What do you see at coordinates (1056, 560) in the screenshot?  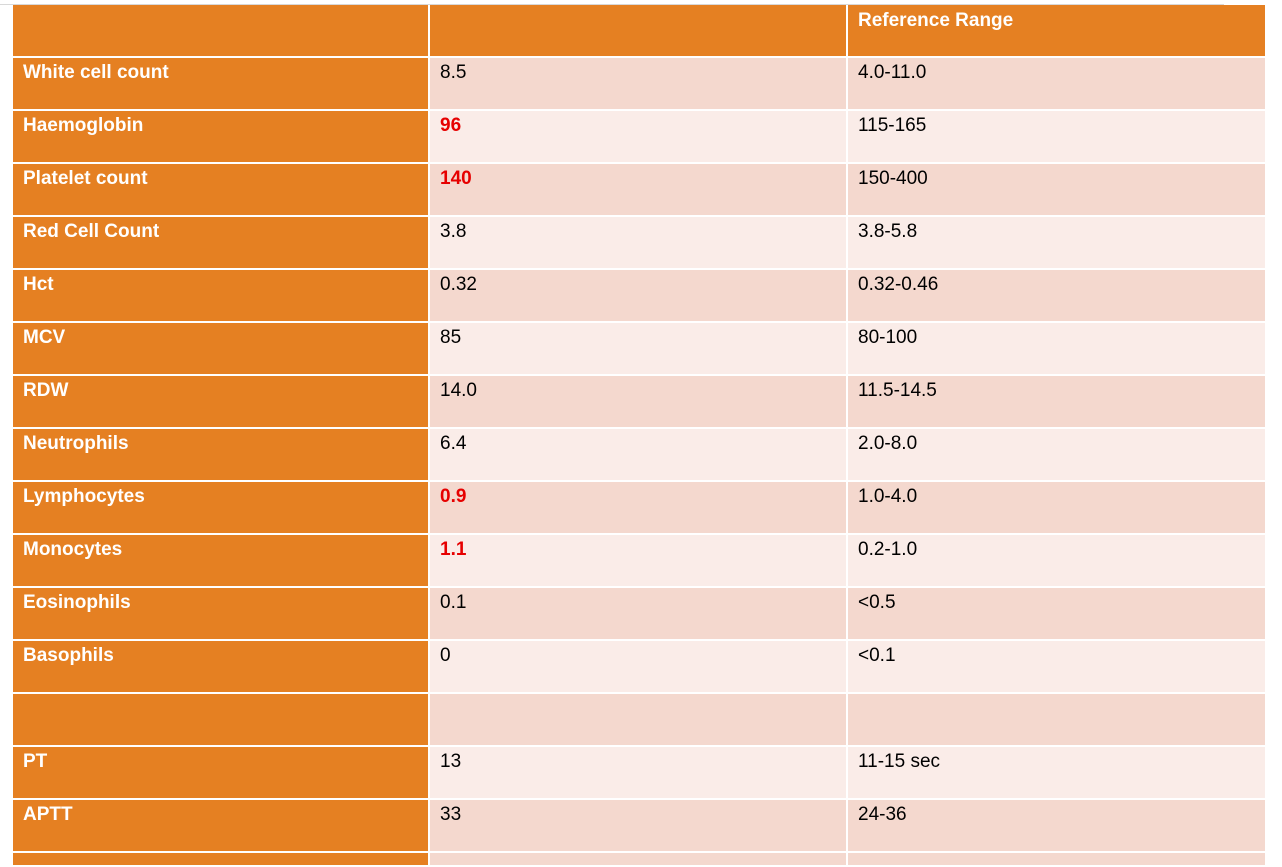 I see `row-reference-range: 0.2-1.0` at bounding box center [1056, 560].